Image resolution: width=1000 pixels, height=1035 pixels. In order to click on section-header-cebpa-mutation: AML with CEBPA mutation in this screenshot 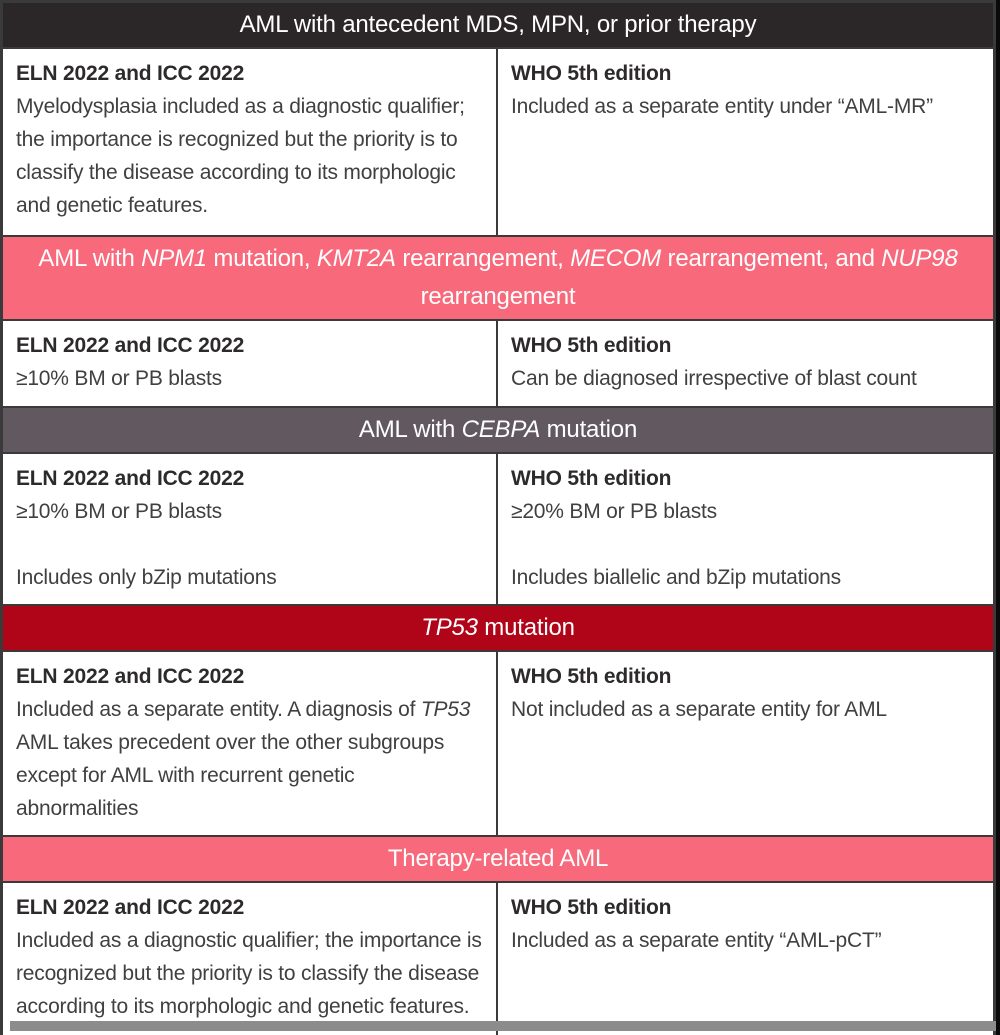, I will do `click(498, 430)`.